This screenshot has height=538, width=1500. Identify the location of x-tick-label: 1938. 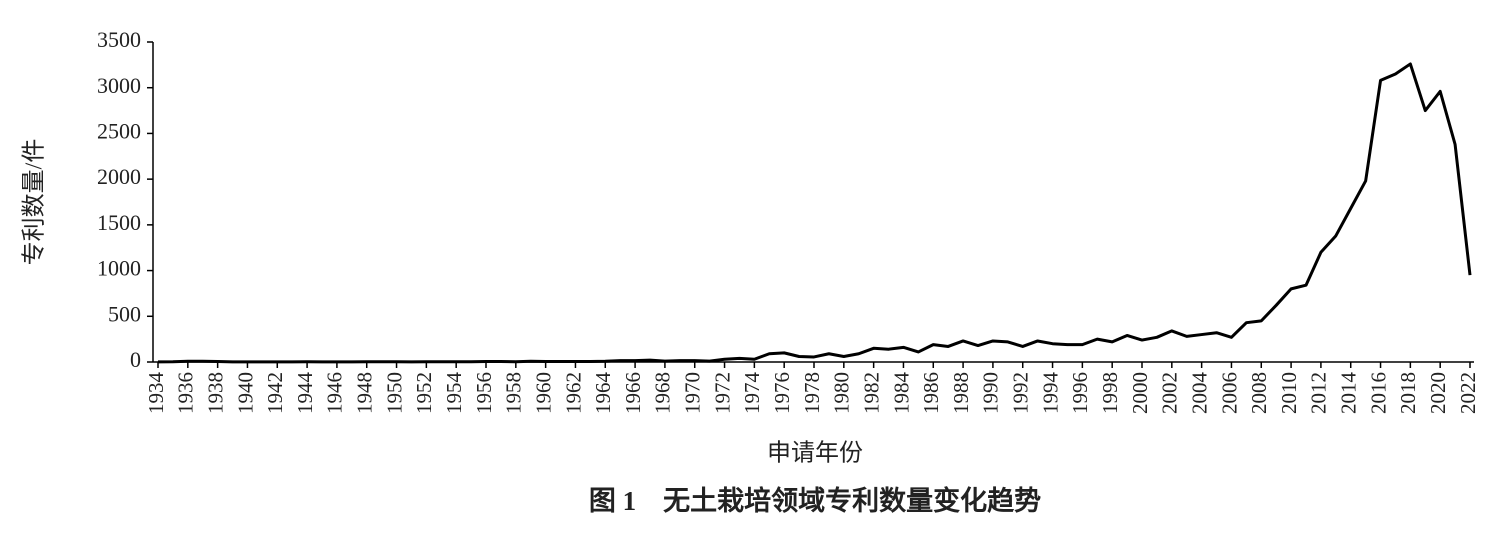
(215, 393).